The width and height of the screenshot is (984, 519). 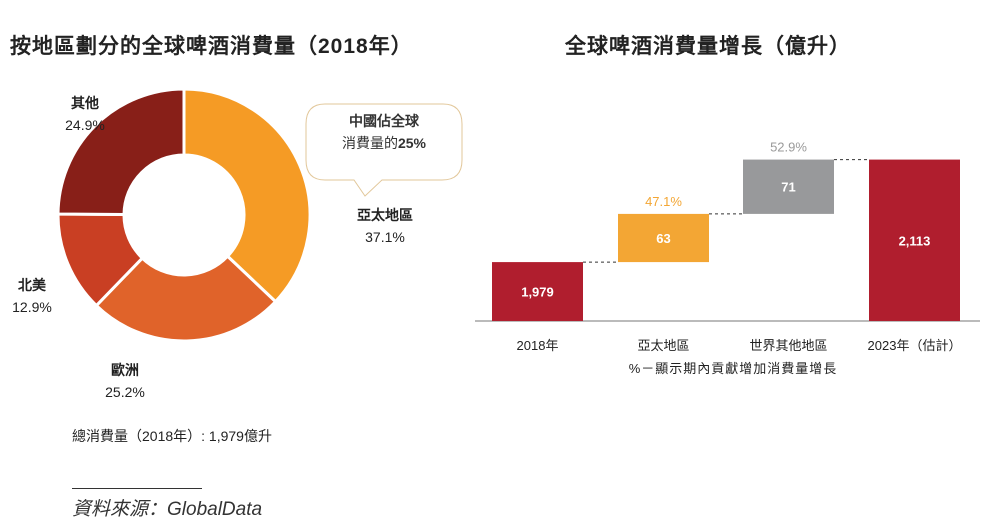 I want to click on category-label-3: 2023年（估計）, so click(x=915, y=345).